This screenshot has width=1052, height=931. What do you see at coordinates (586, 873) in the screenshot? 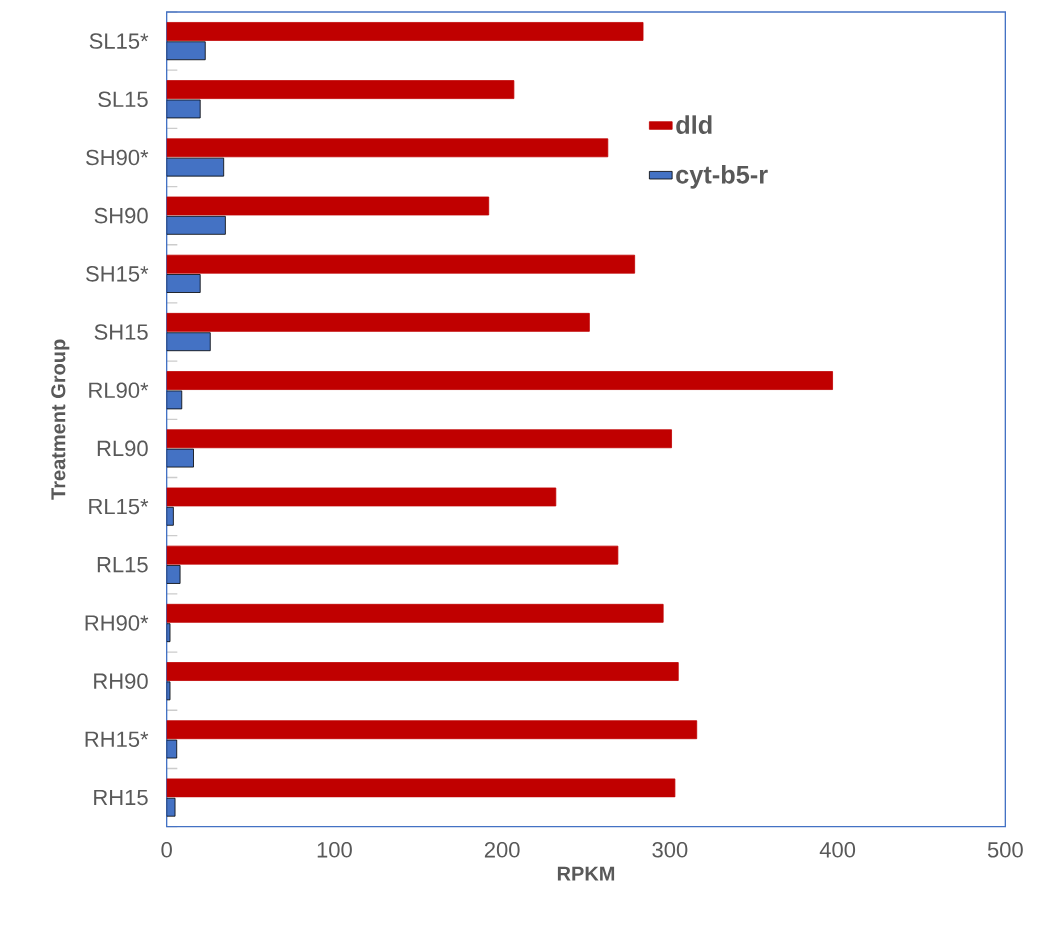
I see `x-axis-title: RPKM` at bounding box center [586, 873].